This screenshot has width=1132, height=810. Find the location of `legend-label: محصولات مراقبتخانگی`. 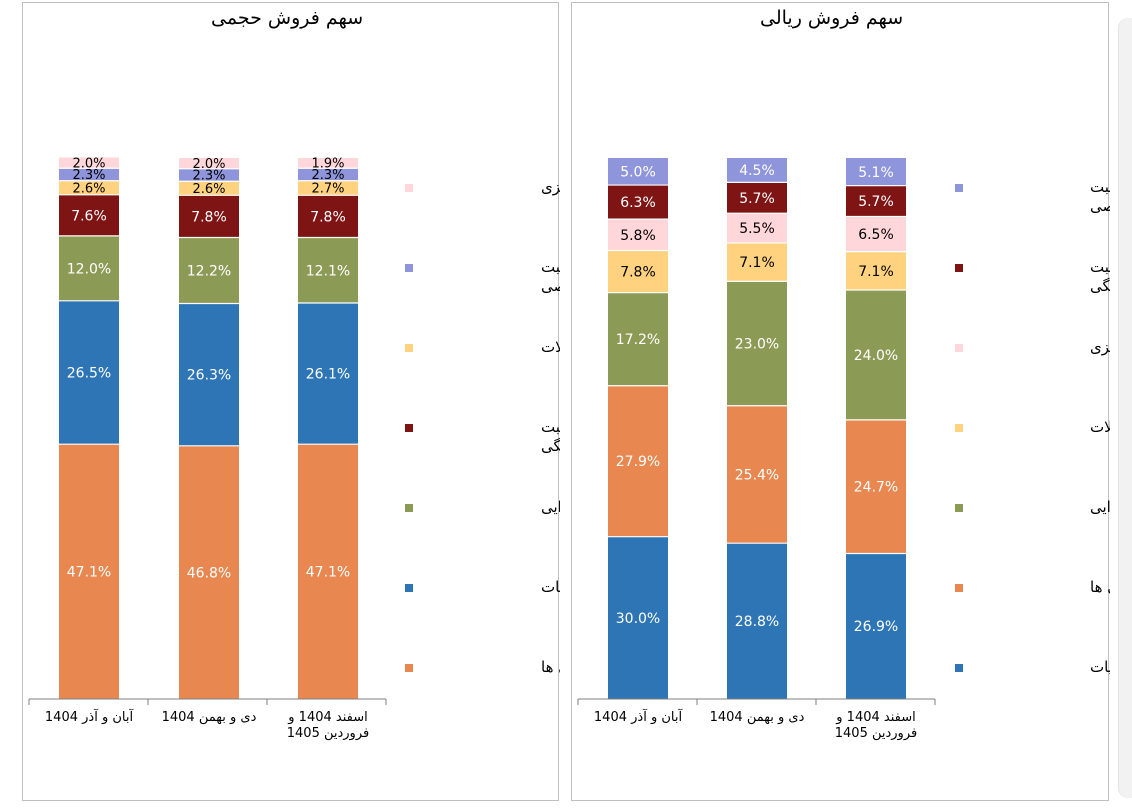

legend-label: محصولات مراقبتخانگی is located at coordinates (550, 436).